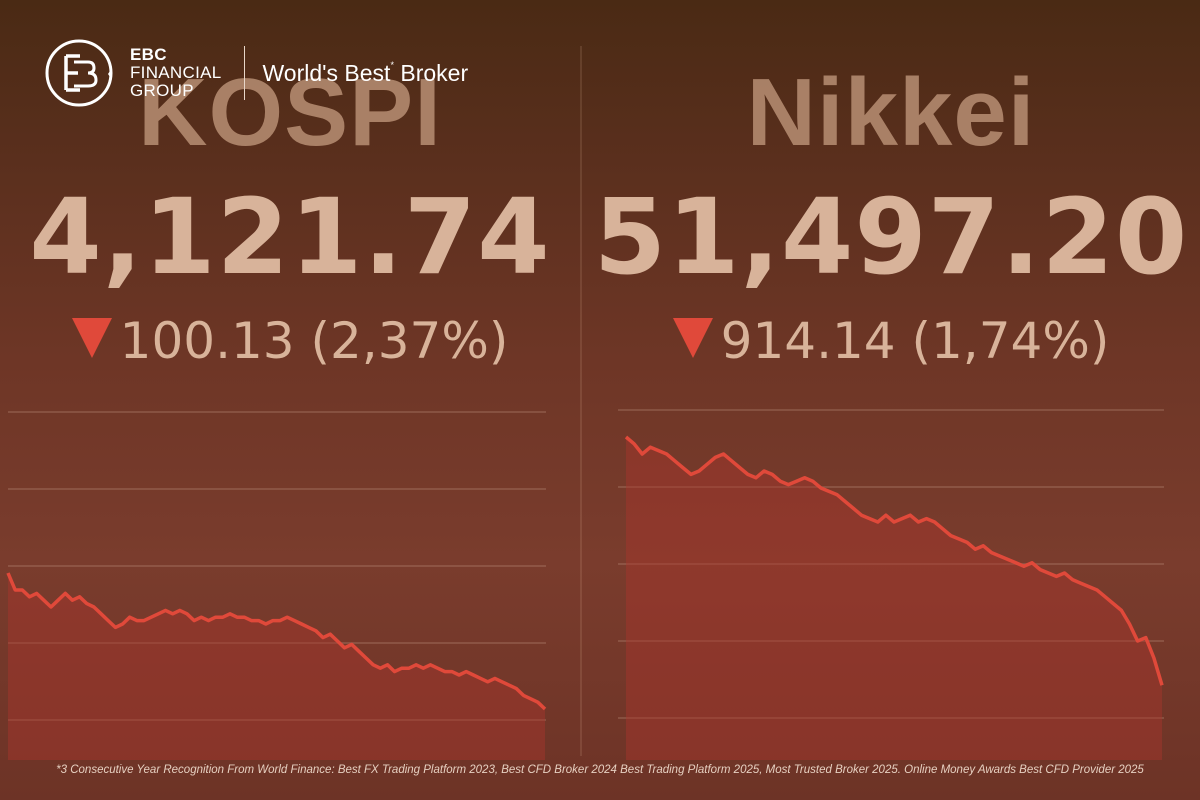  I want to click on brand-line-3: GROUP, so click(162, 90).